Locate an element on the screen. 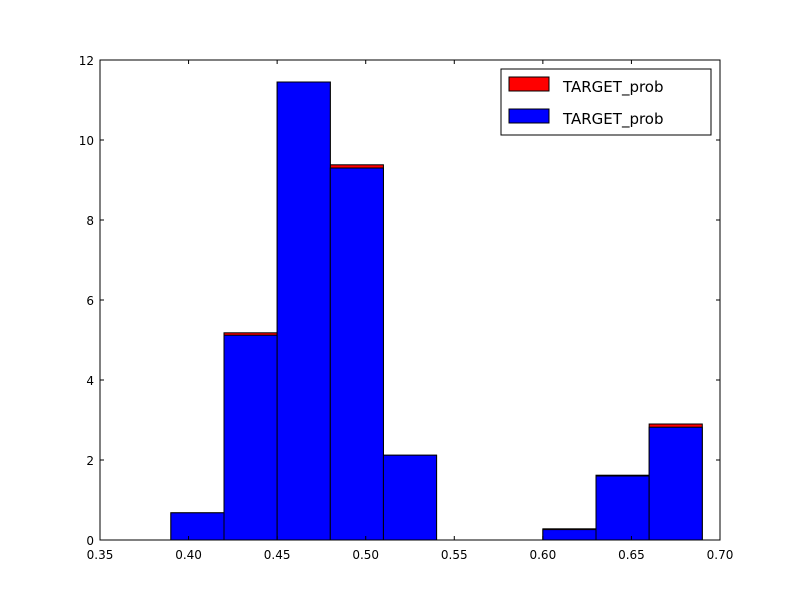 The width and height of the screenshot is (800, 605). y-tick-label-1: 2 is located at coordinates (90, 461).